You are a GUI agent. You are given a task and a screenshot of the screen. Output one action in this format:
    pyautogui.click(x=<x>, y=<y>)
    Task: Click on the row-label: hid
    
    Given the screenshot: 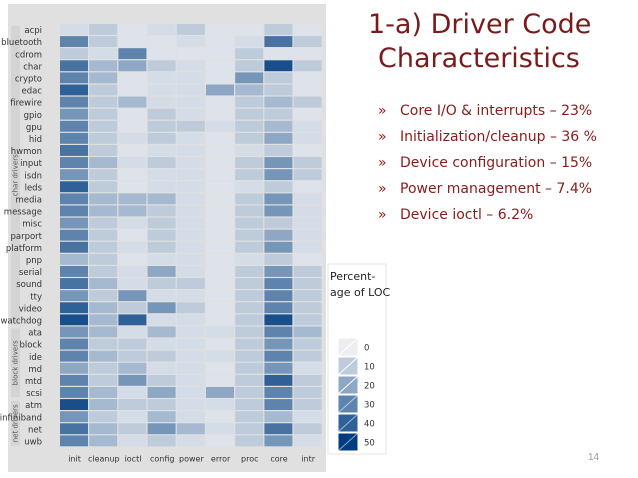 What is the action you would take?
    pyautogui.click(x=35, y=140)
    